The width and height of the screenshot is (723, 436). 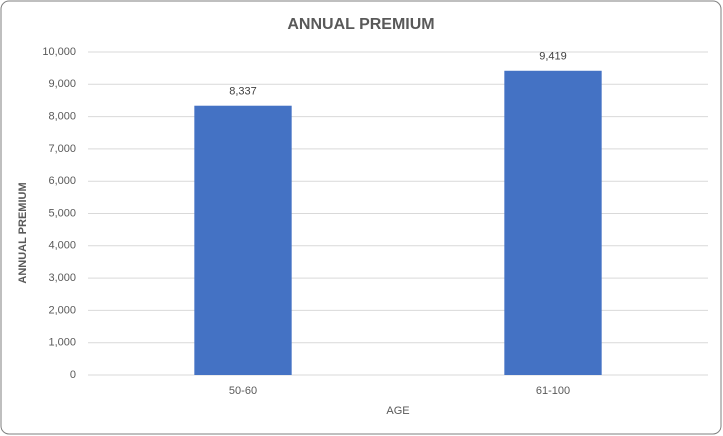 What do you see at coordinates (62, 117) in the screenshot?
I see `y-tick-label: 8,000` at bounding box center [62, 117].